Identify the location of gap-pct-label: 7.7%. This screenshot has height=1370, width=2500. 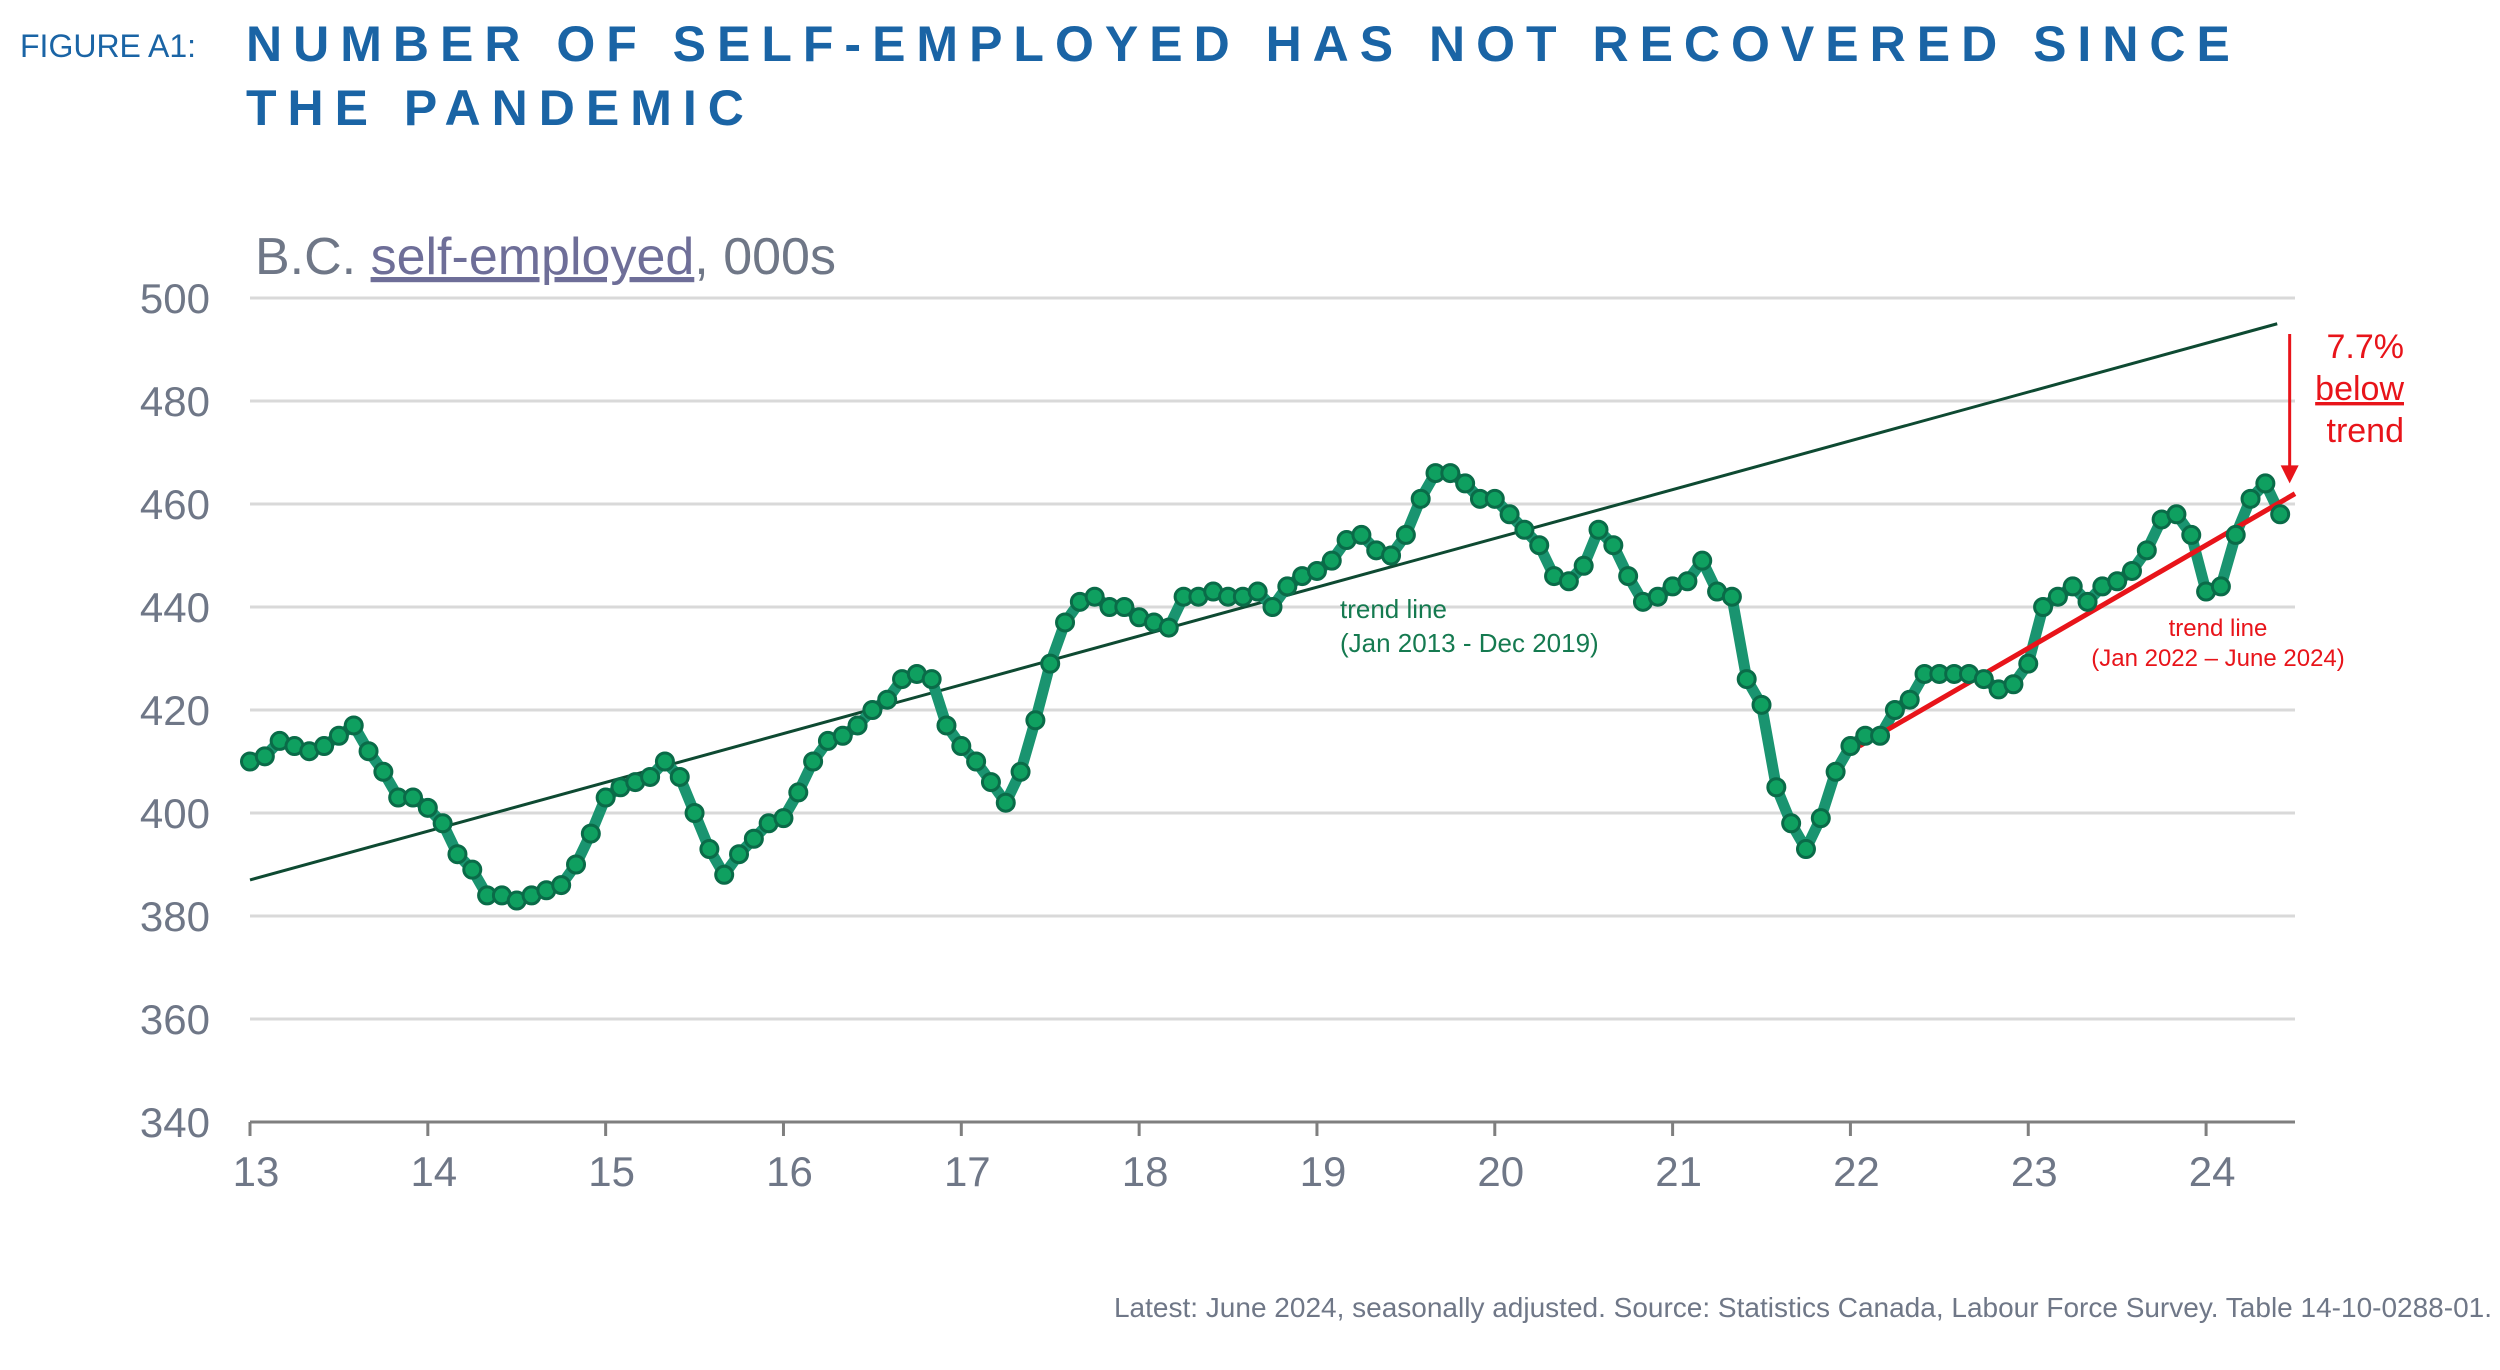
(2366, 347).